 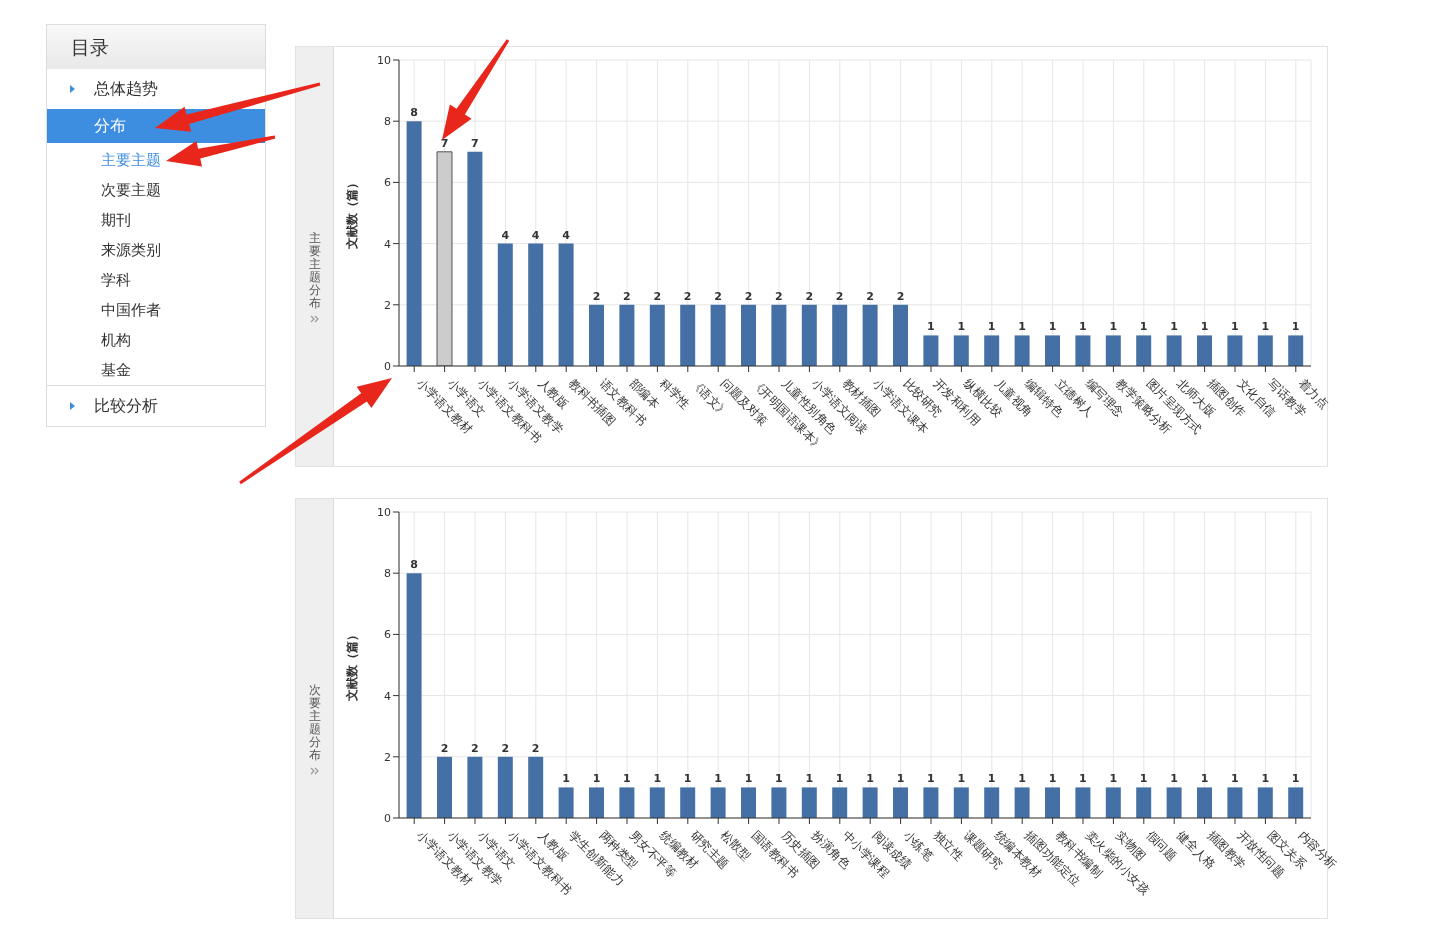 I want to click on data-label: 7, so click(x=444, y=143).